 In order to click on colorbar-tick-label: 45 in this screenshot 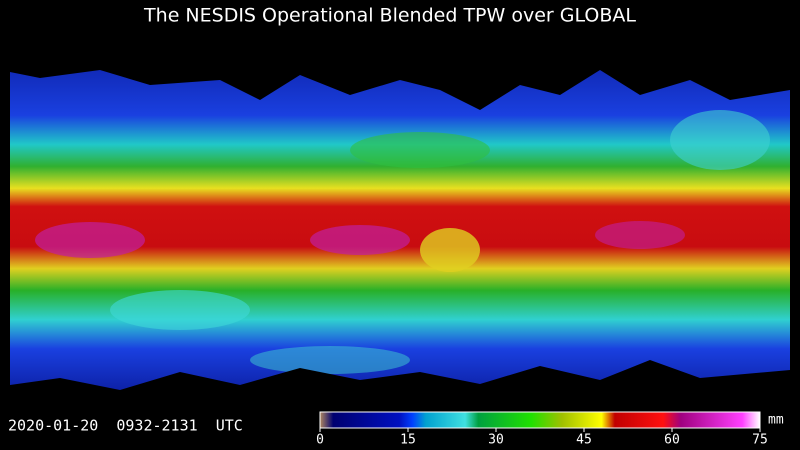, I will do `click(584, 440)`.